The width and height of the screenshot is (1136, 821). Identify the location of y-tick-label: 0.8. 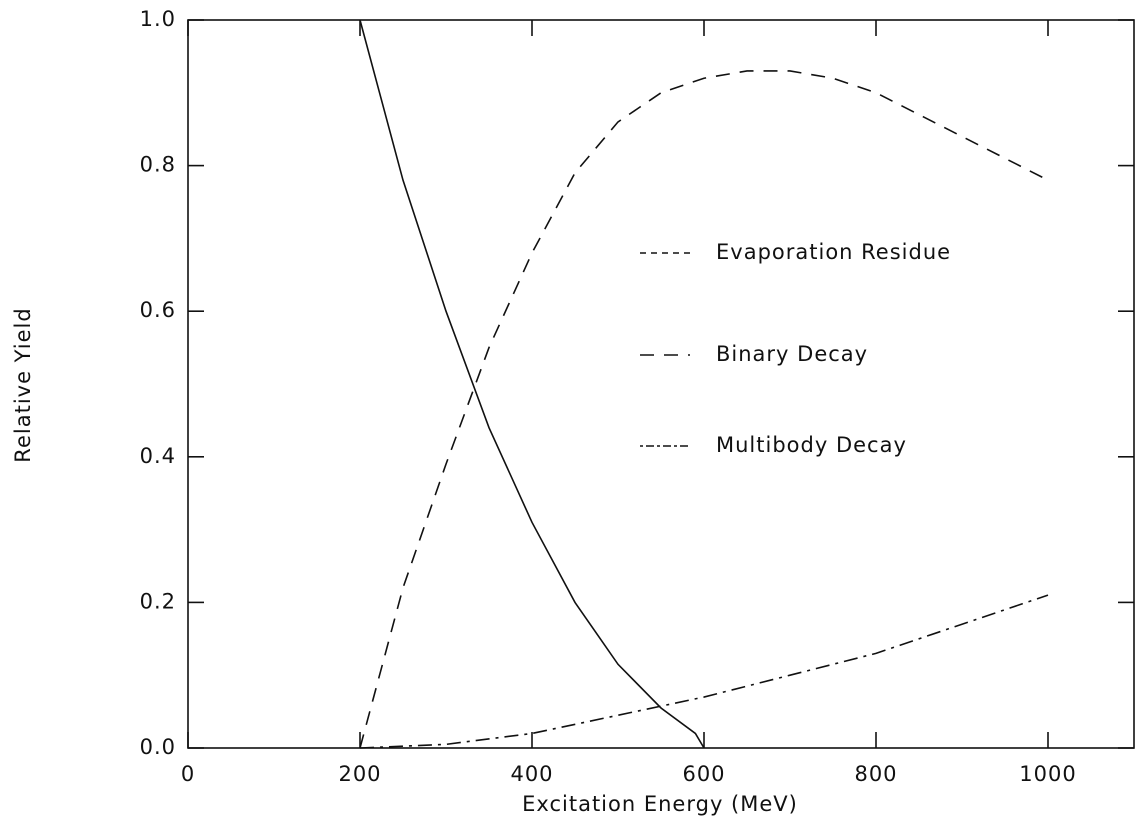
(158, 165).